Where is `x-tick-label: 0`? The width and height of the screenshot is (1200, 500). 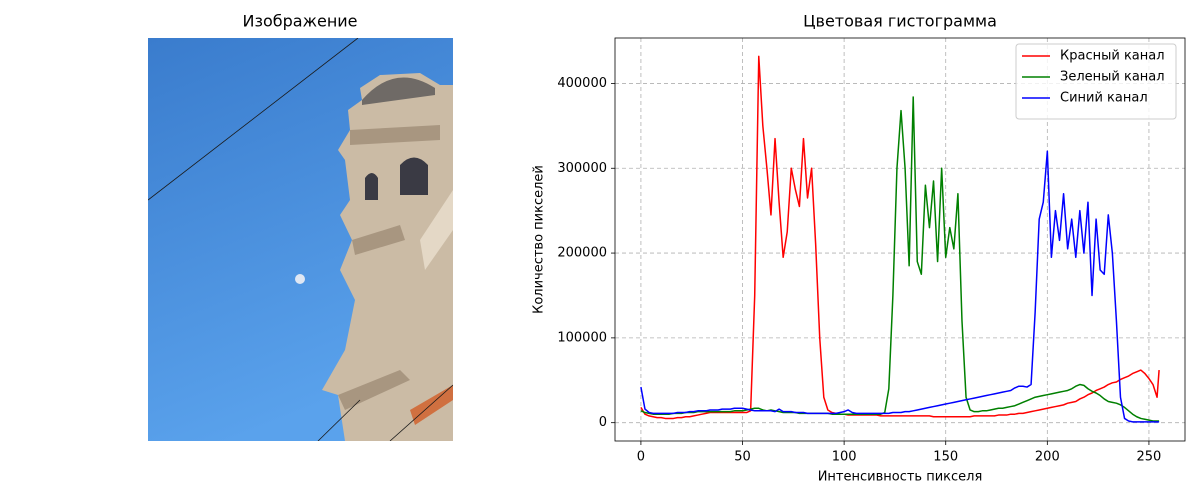 x-tick-label: 0 is located at coordinates (641, 457).